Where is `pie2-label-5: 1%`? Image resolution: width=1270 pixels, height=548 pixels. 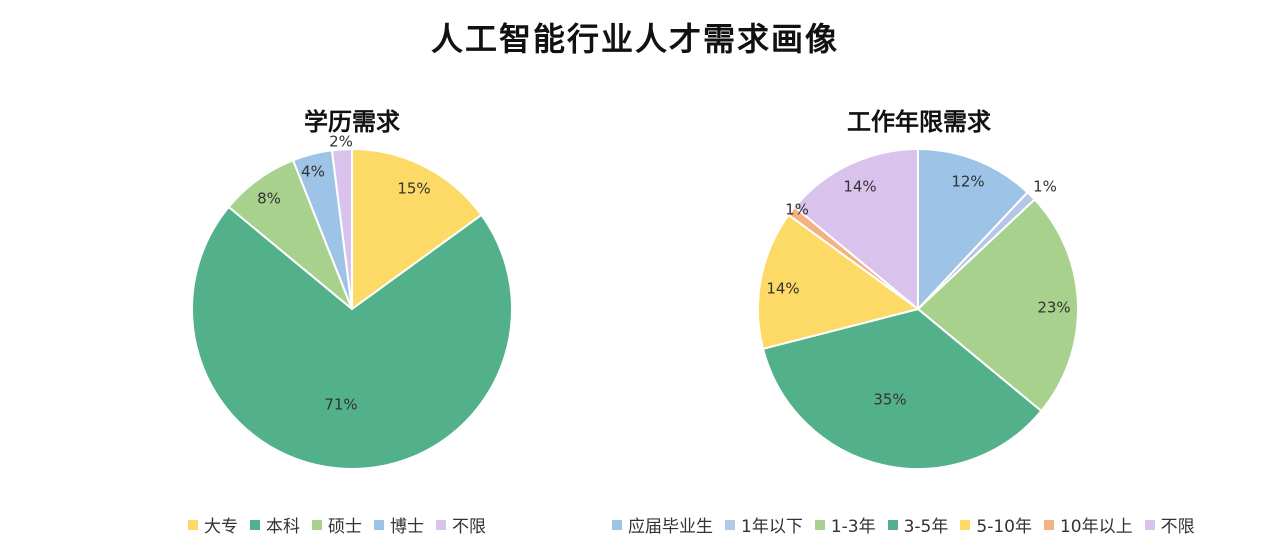 pie2-label-5: 1% is located at coordinates (797, 210).